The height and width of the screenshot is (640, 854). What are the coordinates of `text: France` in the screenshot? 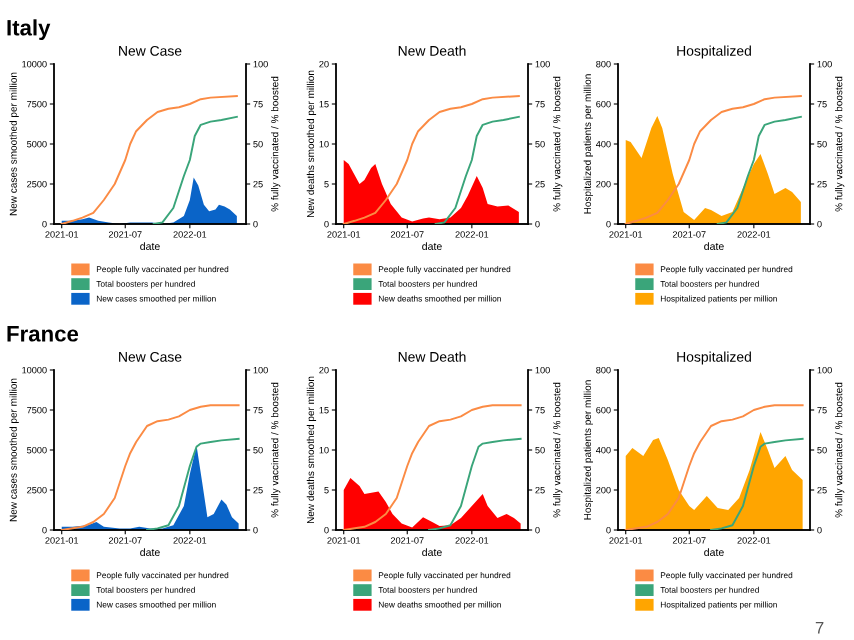 It's located at (43, 334).